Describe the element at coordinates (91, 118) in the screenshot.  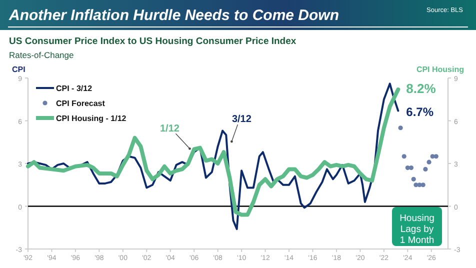
I see `legend-label: CPI Housing - 1/12` at that location.